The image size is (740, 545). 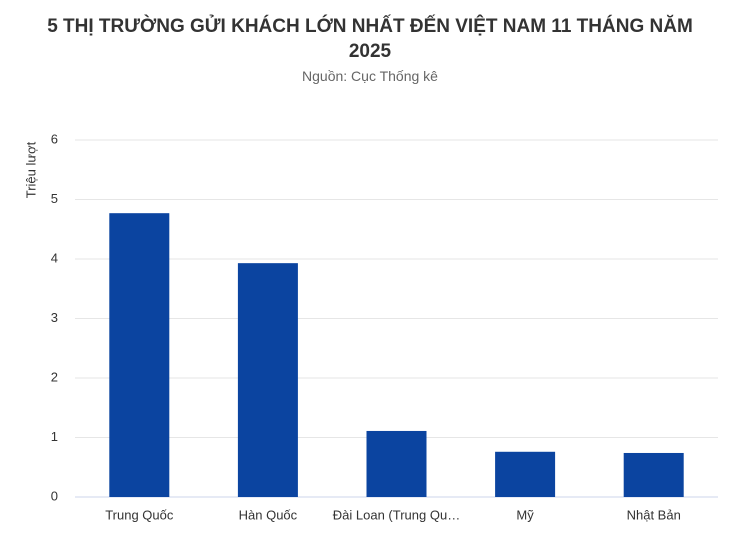 What do you see at coordinates (54, 257) in the screenshot?
I see `y-tick-label: 4` at bounding box center [54, 257].